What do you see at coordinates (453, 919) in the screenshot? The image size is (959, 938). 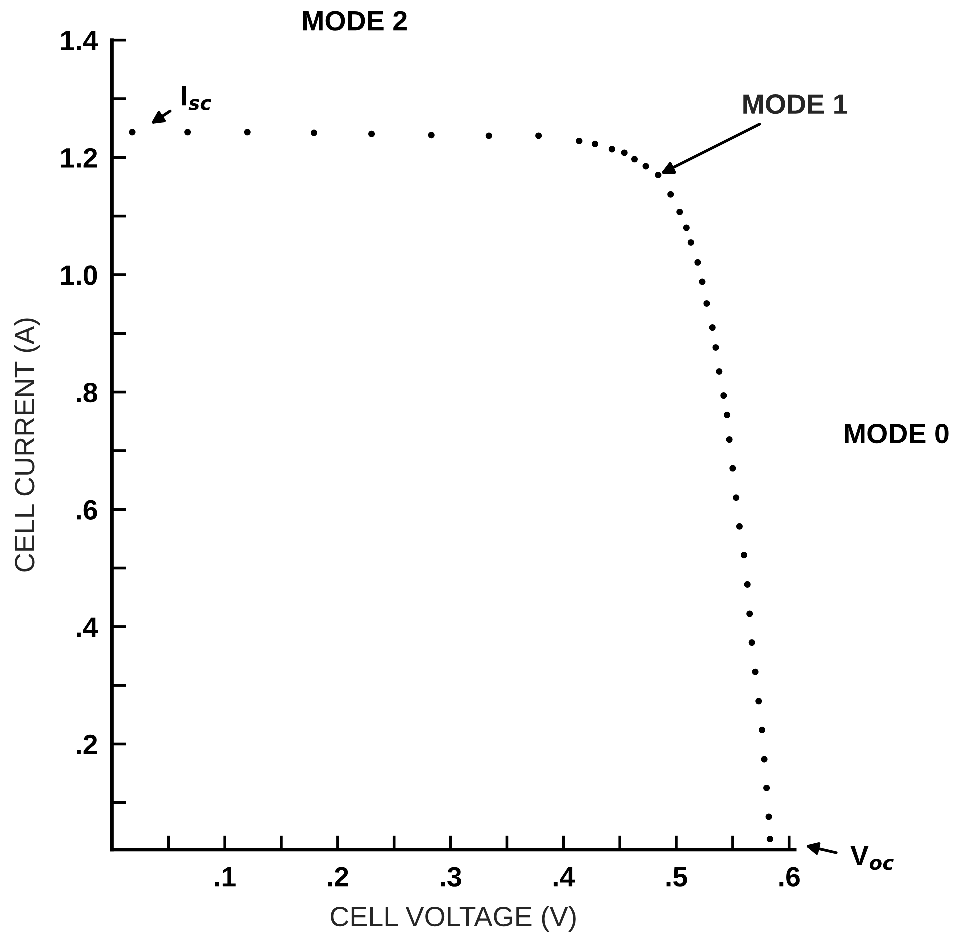 I see `x-axis-title: CELL VOLTAGE (V)` at bounding box center [453, 919].